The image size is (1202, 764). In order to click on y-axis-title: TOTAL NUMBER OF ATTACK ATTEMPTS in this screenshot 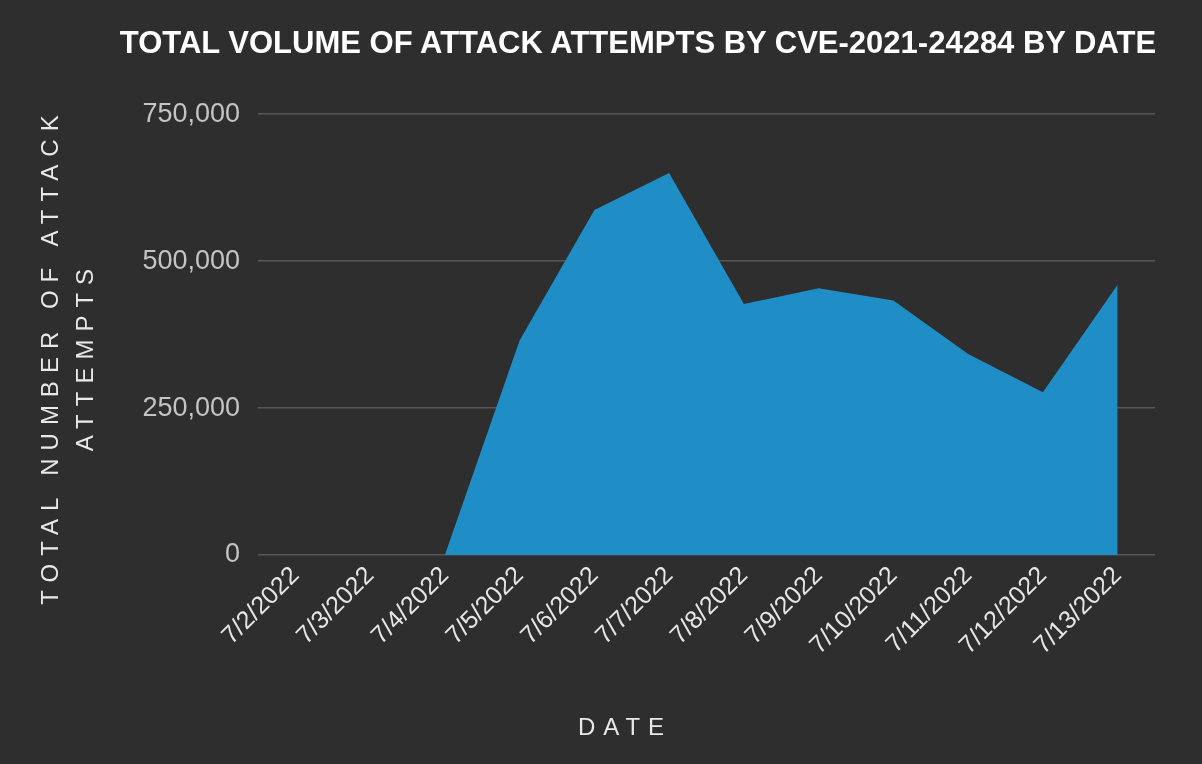, I will do `click(67, 356)`.